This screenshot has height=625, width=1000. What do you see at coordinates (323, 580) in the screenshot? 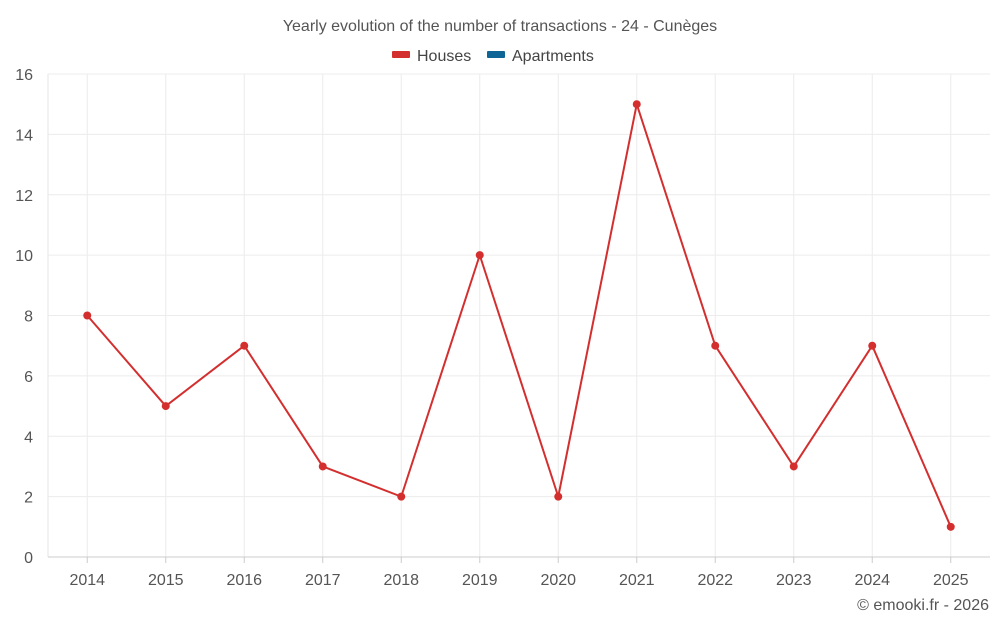
I see `x-tick-label: 2017` at bounding box center [323, 580].